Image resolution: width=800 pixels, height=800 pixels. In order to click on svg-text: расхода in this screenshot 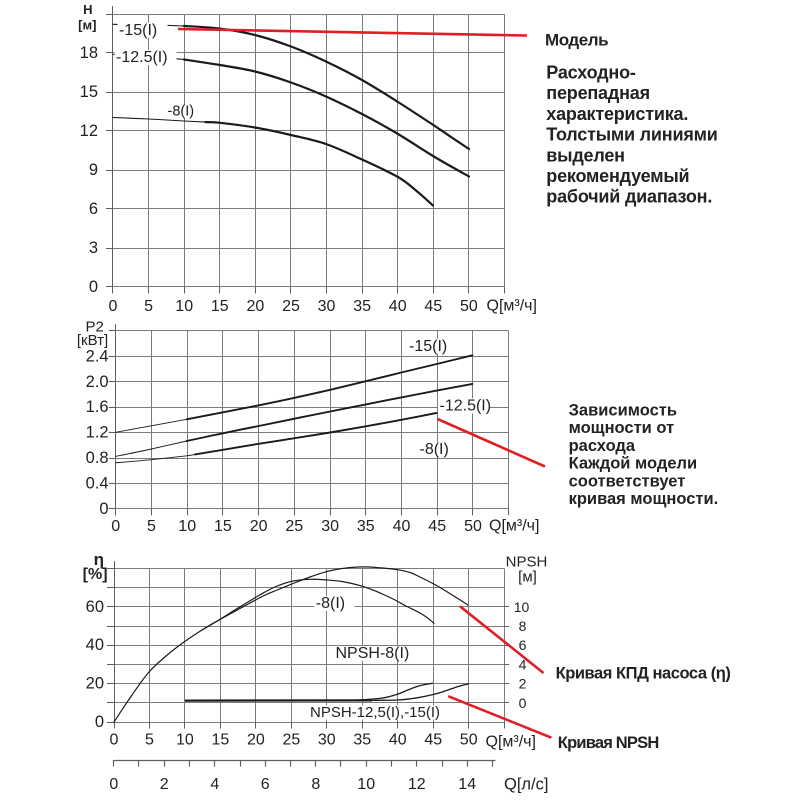, I will do `click(602, 446)`.